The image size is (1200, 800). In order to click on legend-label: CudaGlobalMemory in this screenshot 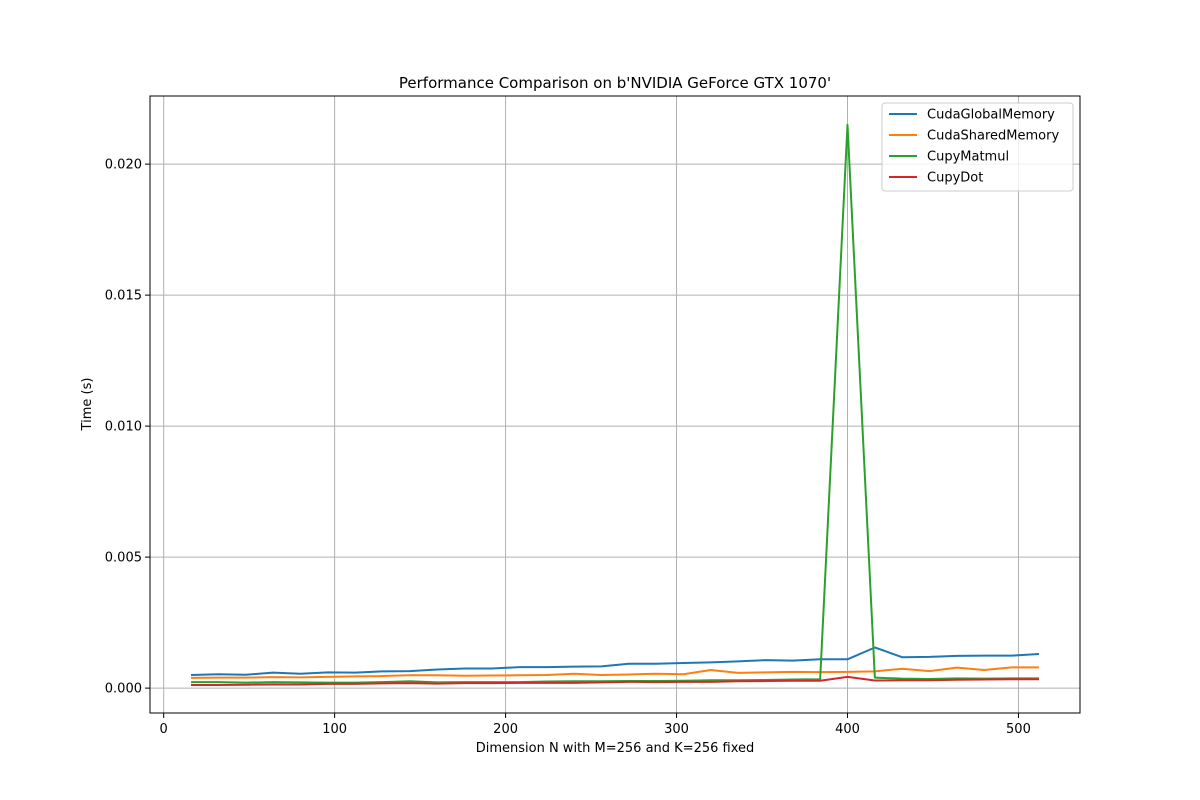, I will do `click(991, 115)`.